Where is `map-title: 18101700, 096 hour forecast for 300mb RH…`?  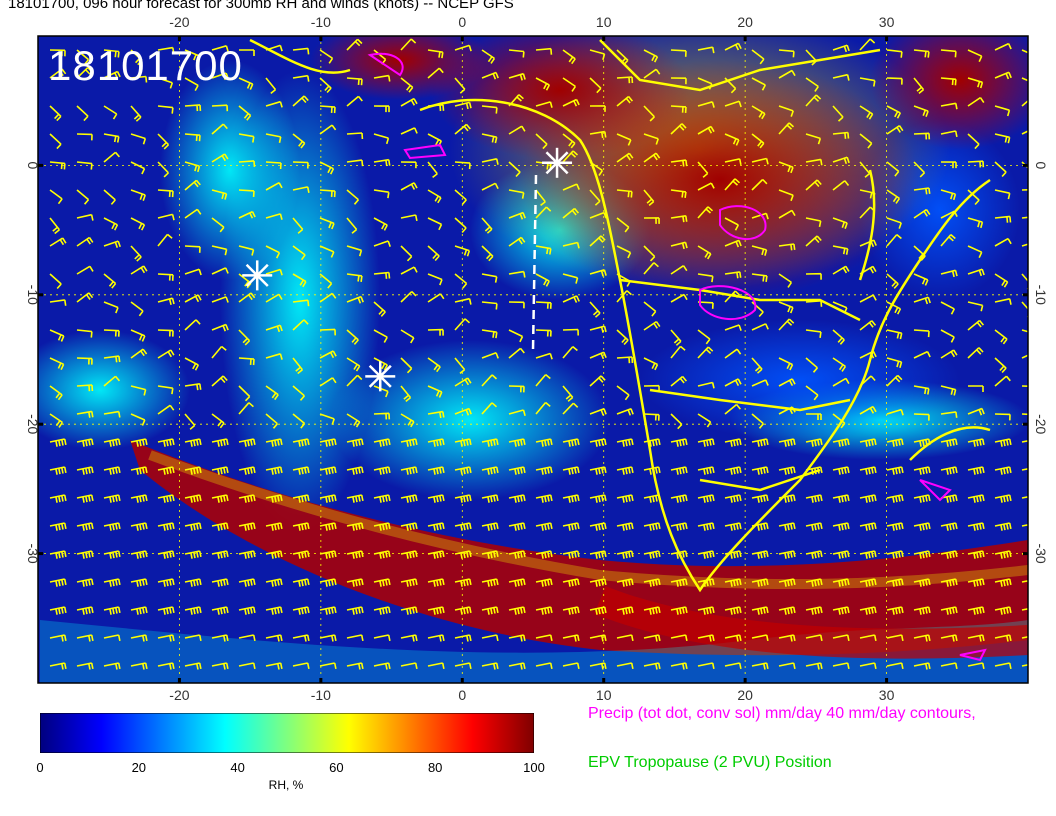 map-title: 18101700, 096 hour forecast for 300mb RH… is located at coordinates (261, 6).